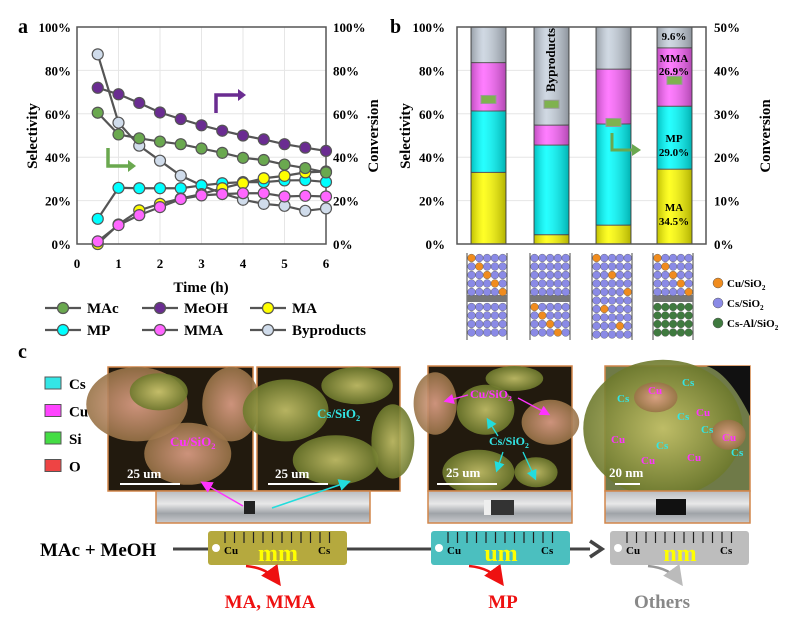 The height and width of the screenshot is (623, 798). What do you see at coordinates (139, 188) in the screenshot?
I see `data-point-mp` at bounding box center [139, 188].